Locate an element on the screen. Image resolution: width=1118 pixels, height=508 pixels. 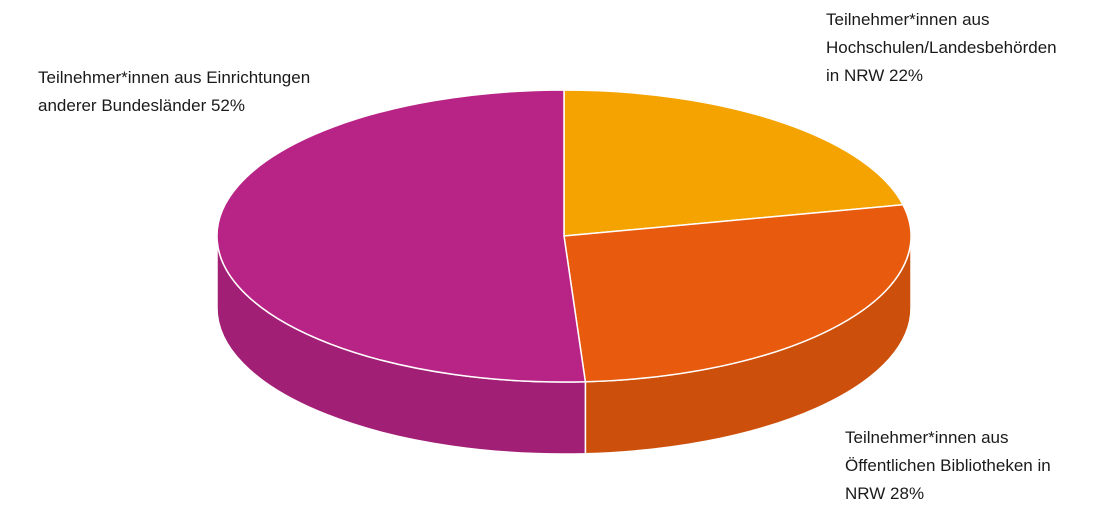
label-value: 28% is located at coordinates (907, 493).